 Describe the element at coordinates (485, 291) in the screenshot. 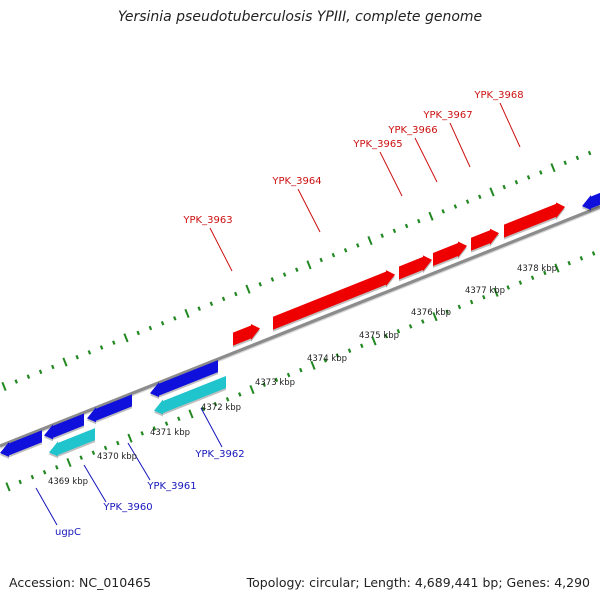

I see `kbp-label: 4377 kbp` at that location.